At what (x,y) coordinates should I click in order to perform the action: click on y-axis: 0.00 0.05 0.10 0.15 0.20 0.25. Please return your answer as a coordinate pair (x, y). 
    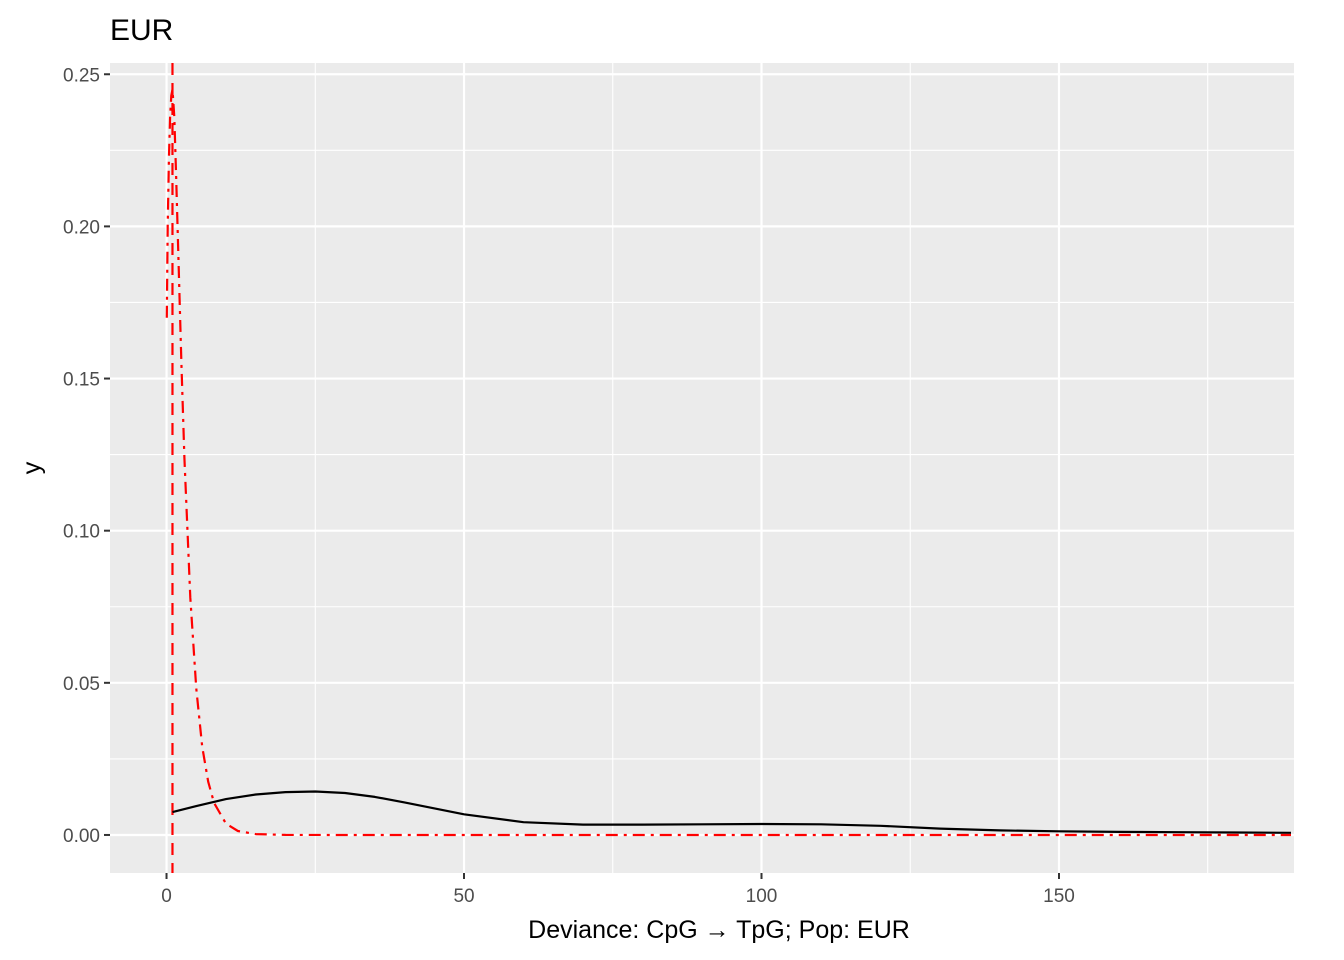
    Looking at the image, I should click on (86, 456).